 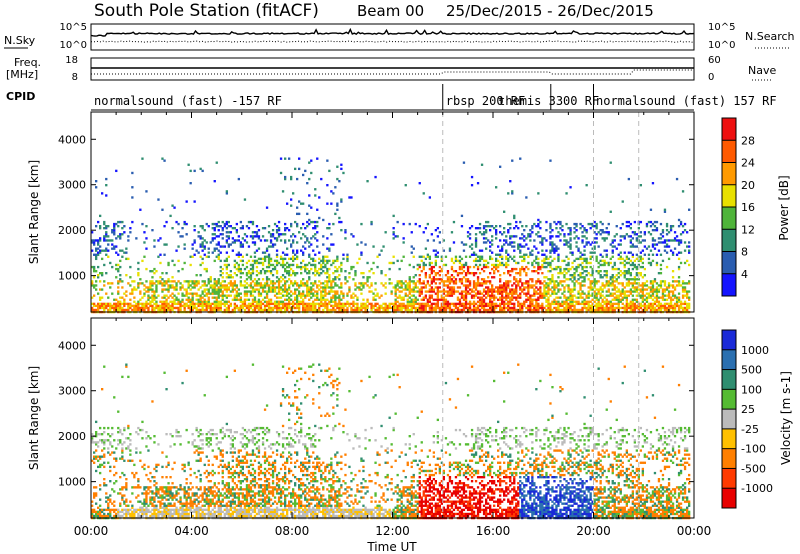 What do you see at coordinates (329, 248) in the screenshot?
I see `power-cell-1909` at bounding box center [329, 248].